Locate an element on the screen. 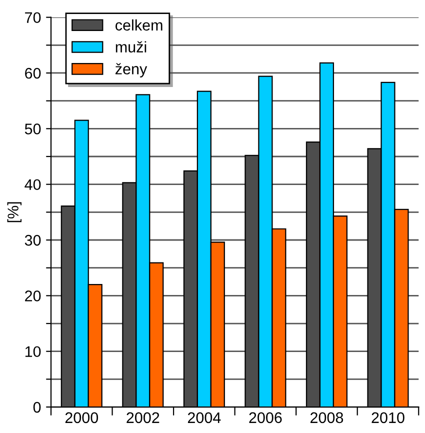 The image size is (425, 433). x-tick-label: 2006 is located at coordinates (265, 418).